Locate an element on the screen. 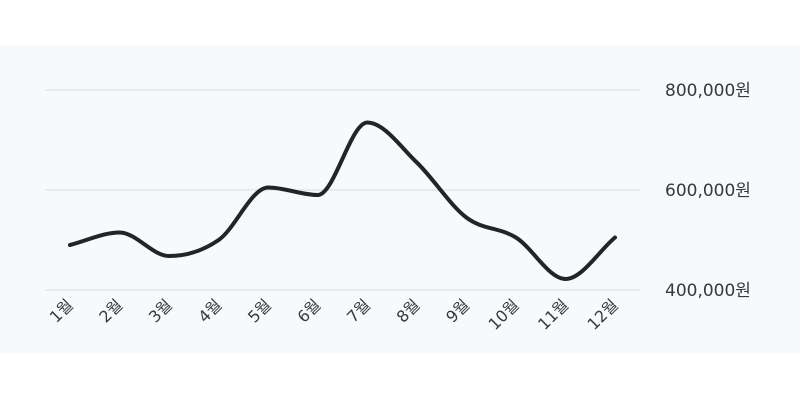 The image size is (800, 400). x-axis-ticks: 1월 2월 3월 4월 5월 6월 7월 8월 9월 10월 11월 12월 is located at coordinates (334, 314).